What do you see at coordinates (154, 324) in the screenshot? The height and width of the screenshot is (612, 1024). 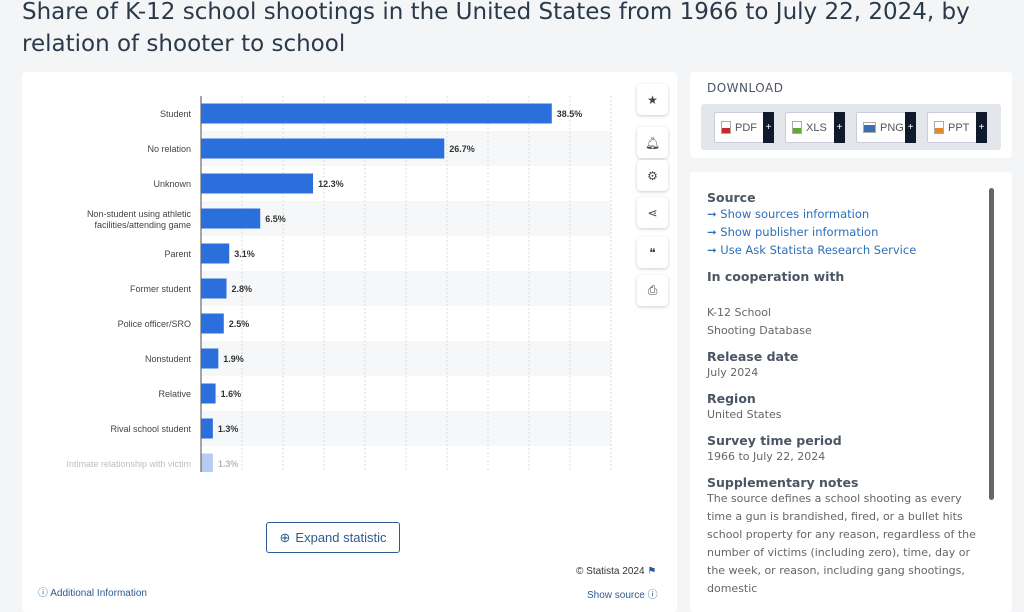 I see `category-label: Police officer/SRO` at bounding box center [154, 324].